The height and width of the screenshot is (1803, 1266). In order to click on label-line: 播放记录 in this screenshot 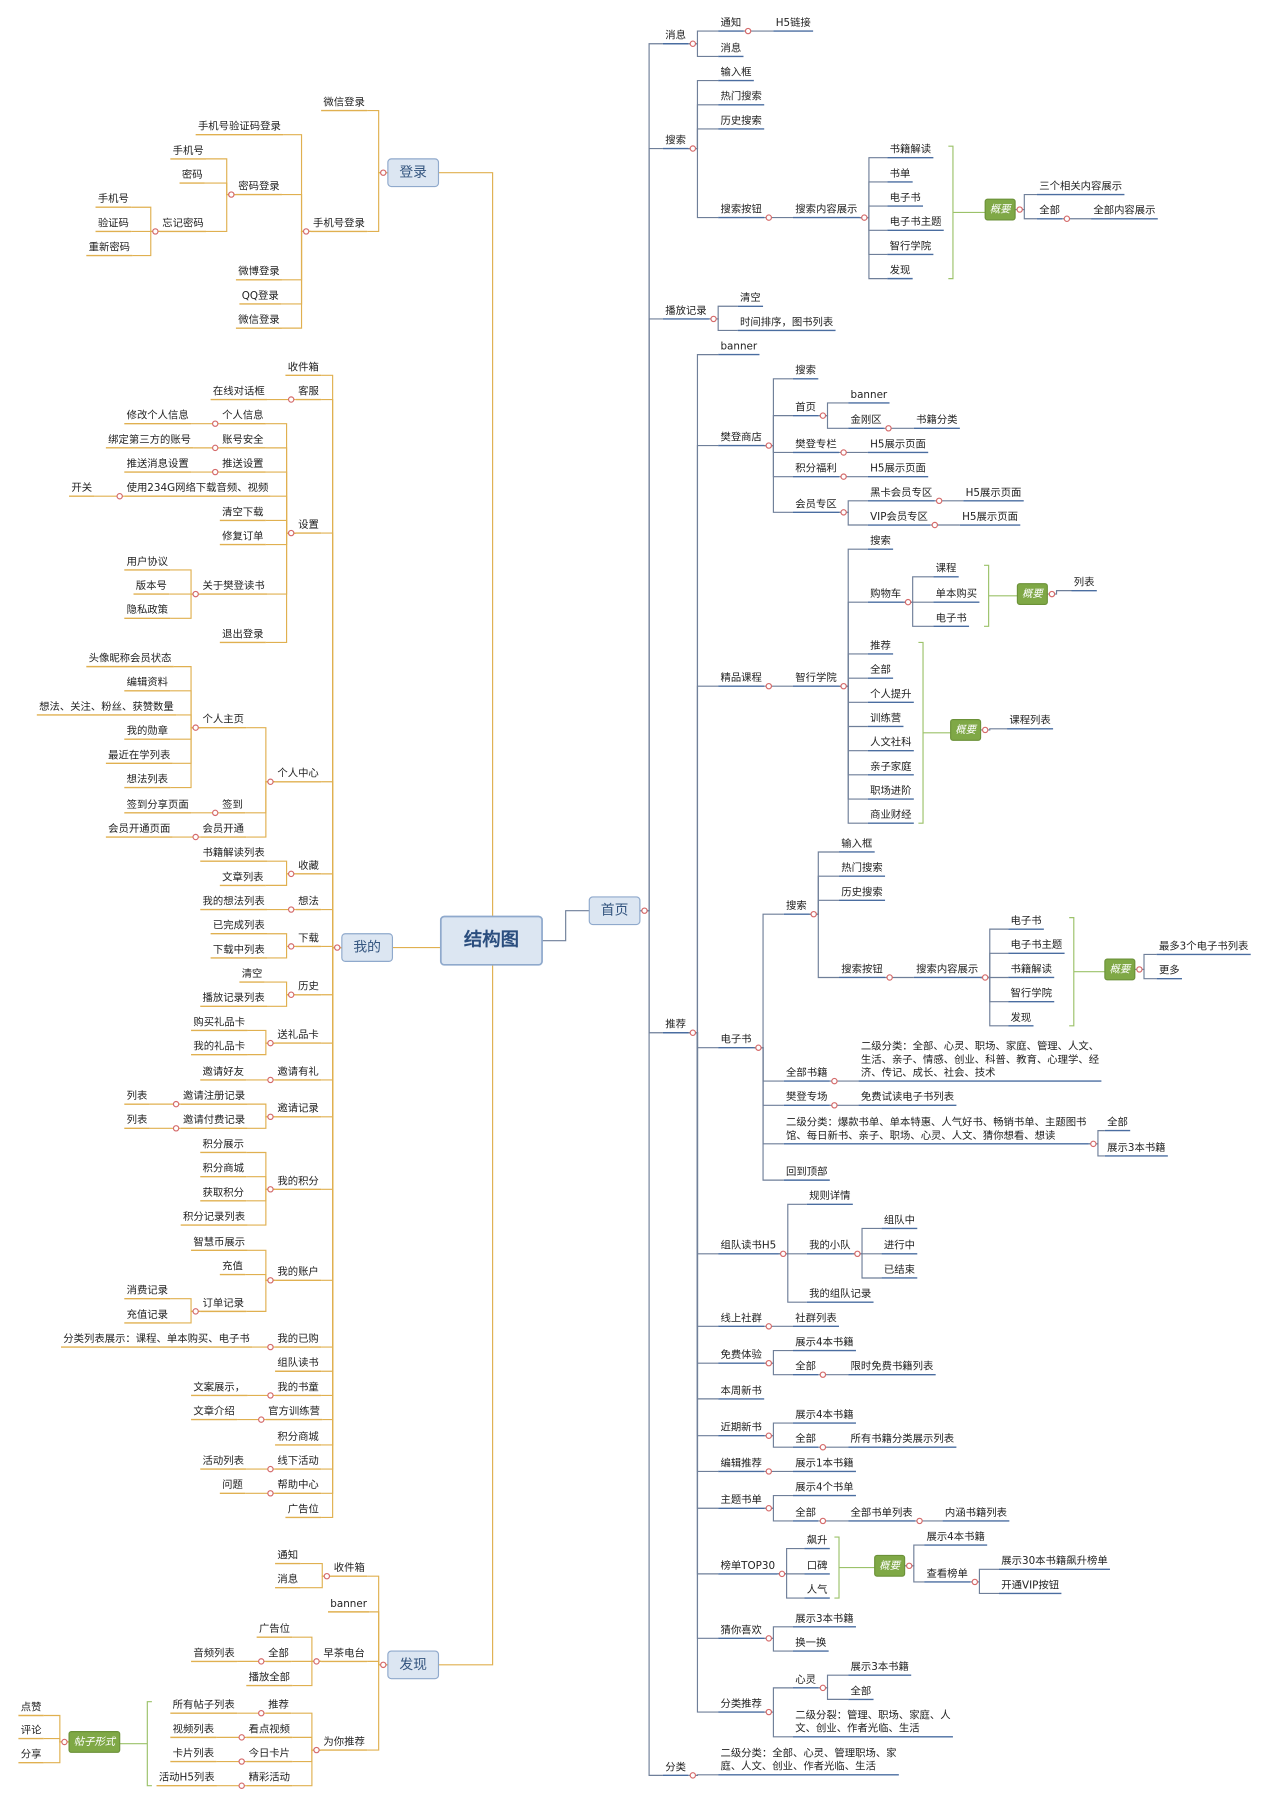, I will do `click(685, 310)`.